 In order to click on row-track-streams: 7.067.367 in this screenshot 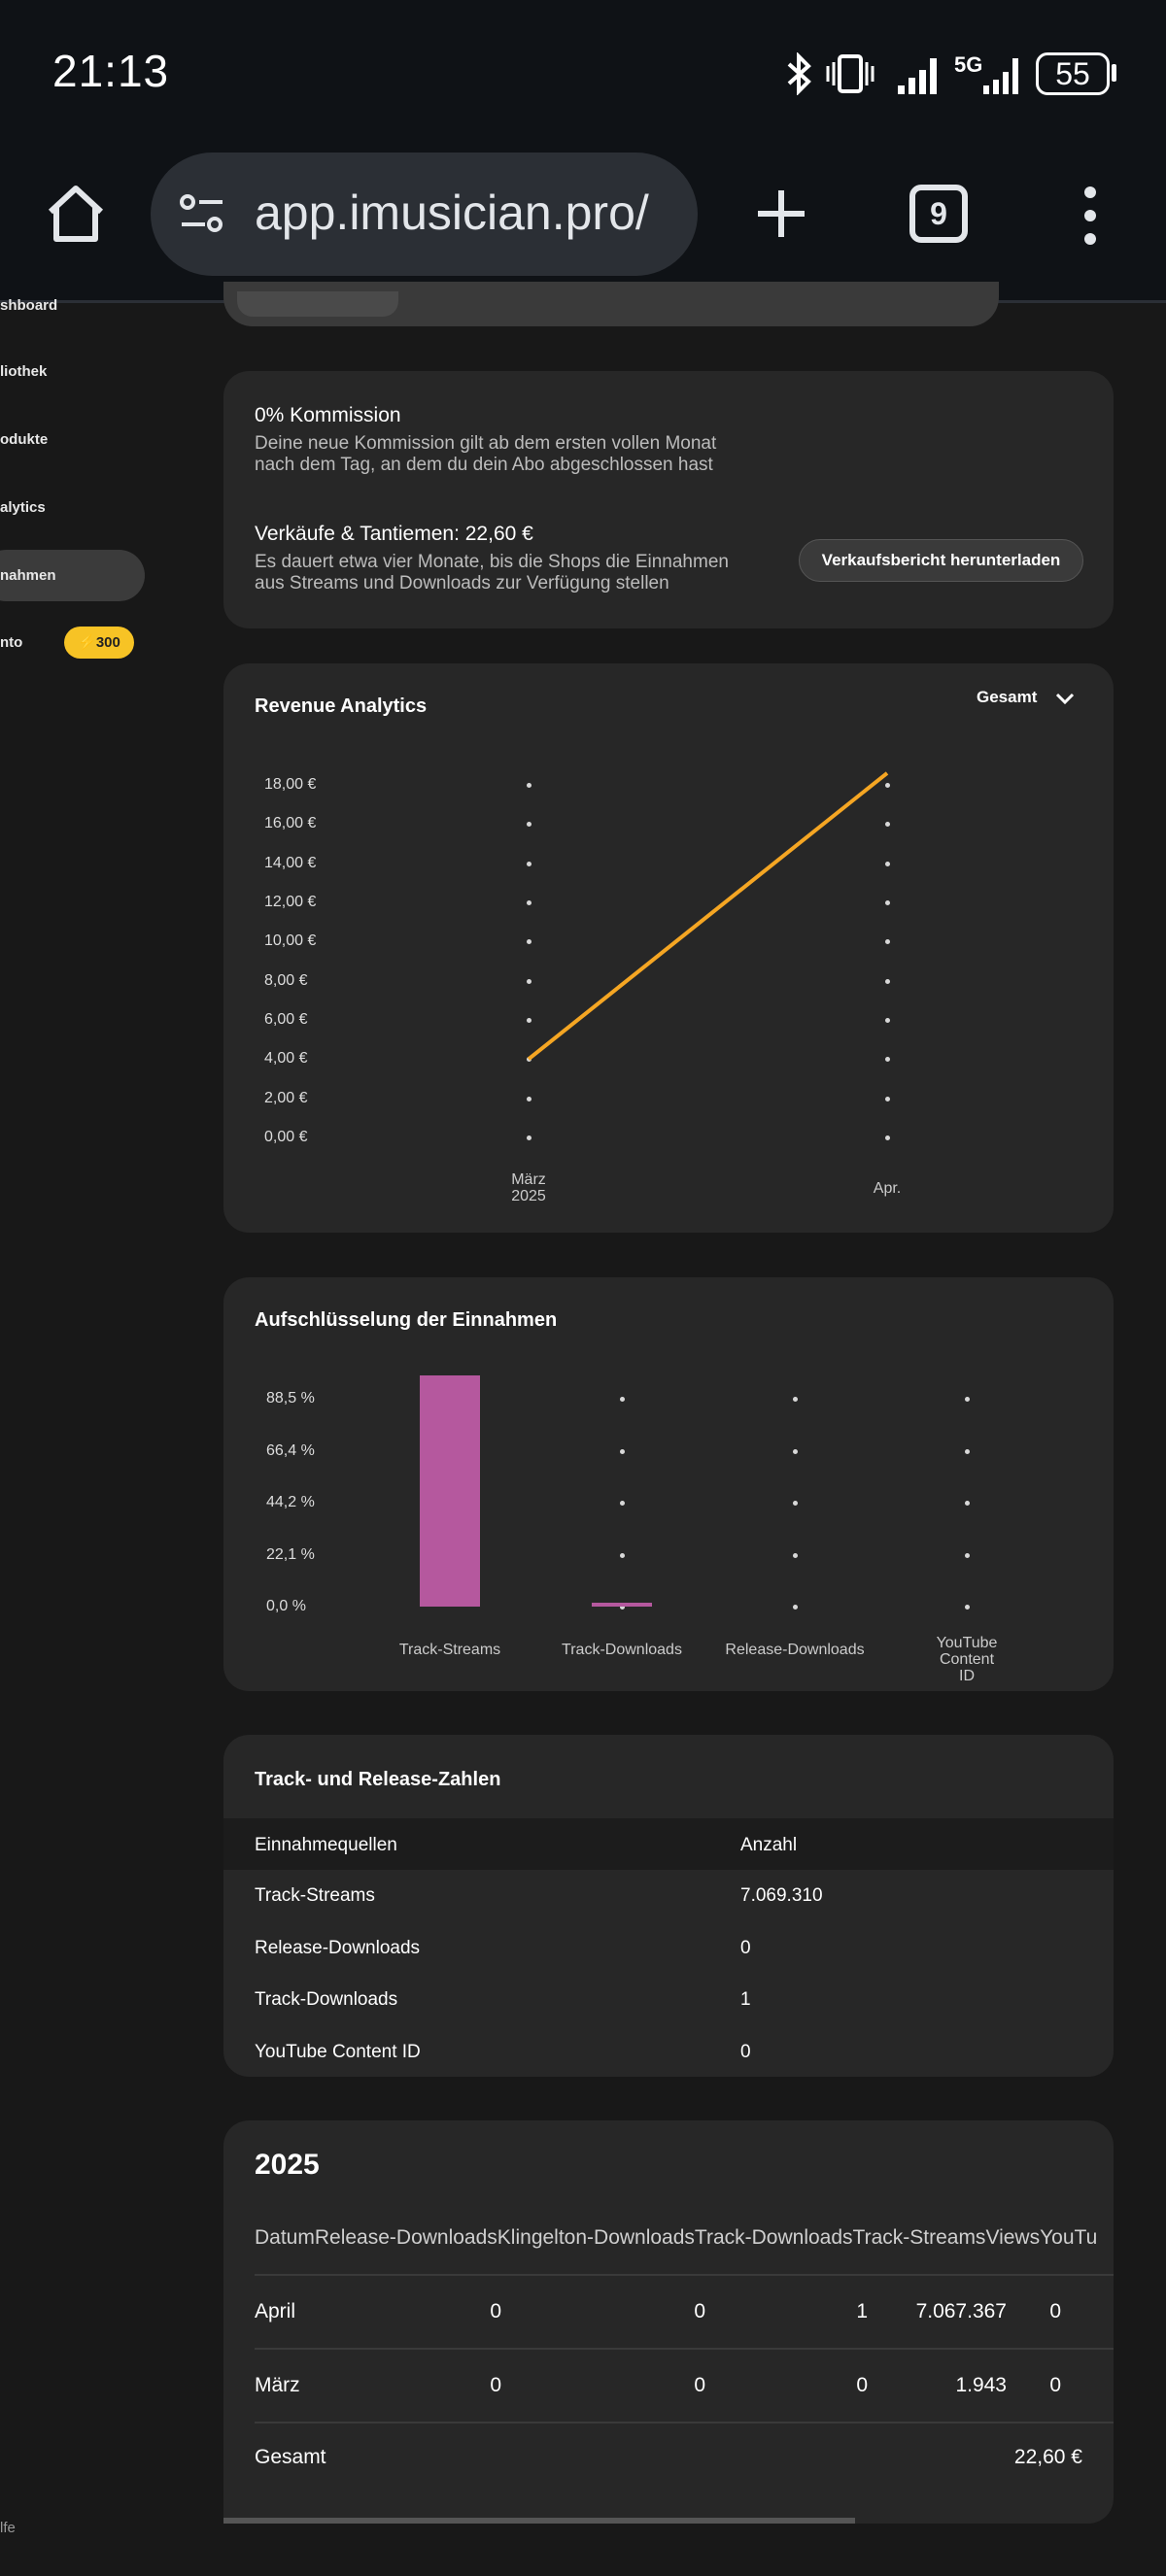, I will do `click(961, 2311)`.